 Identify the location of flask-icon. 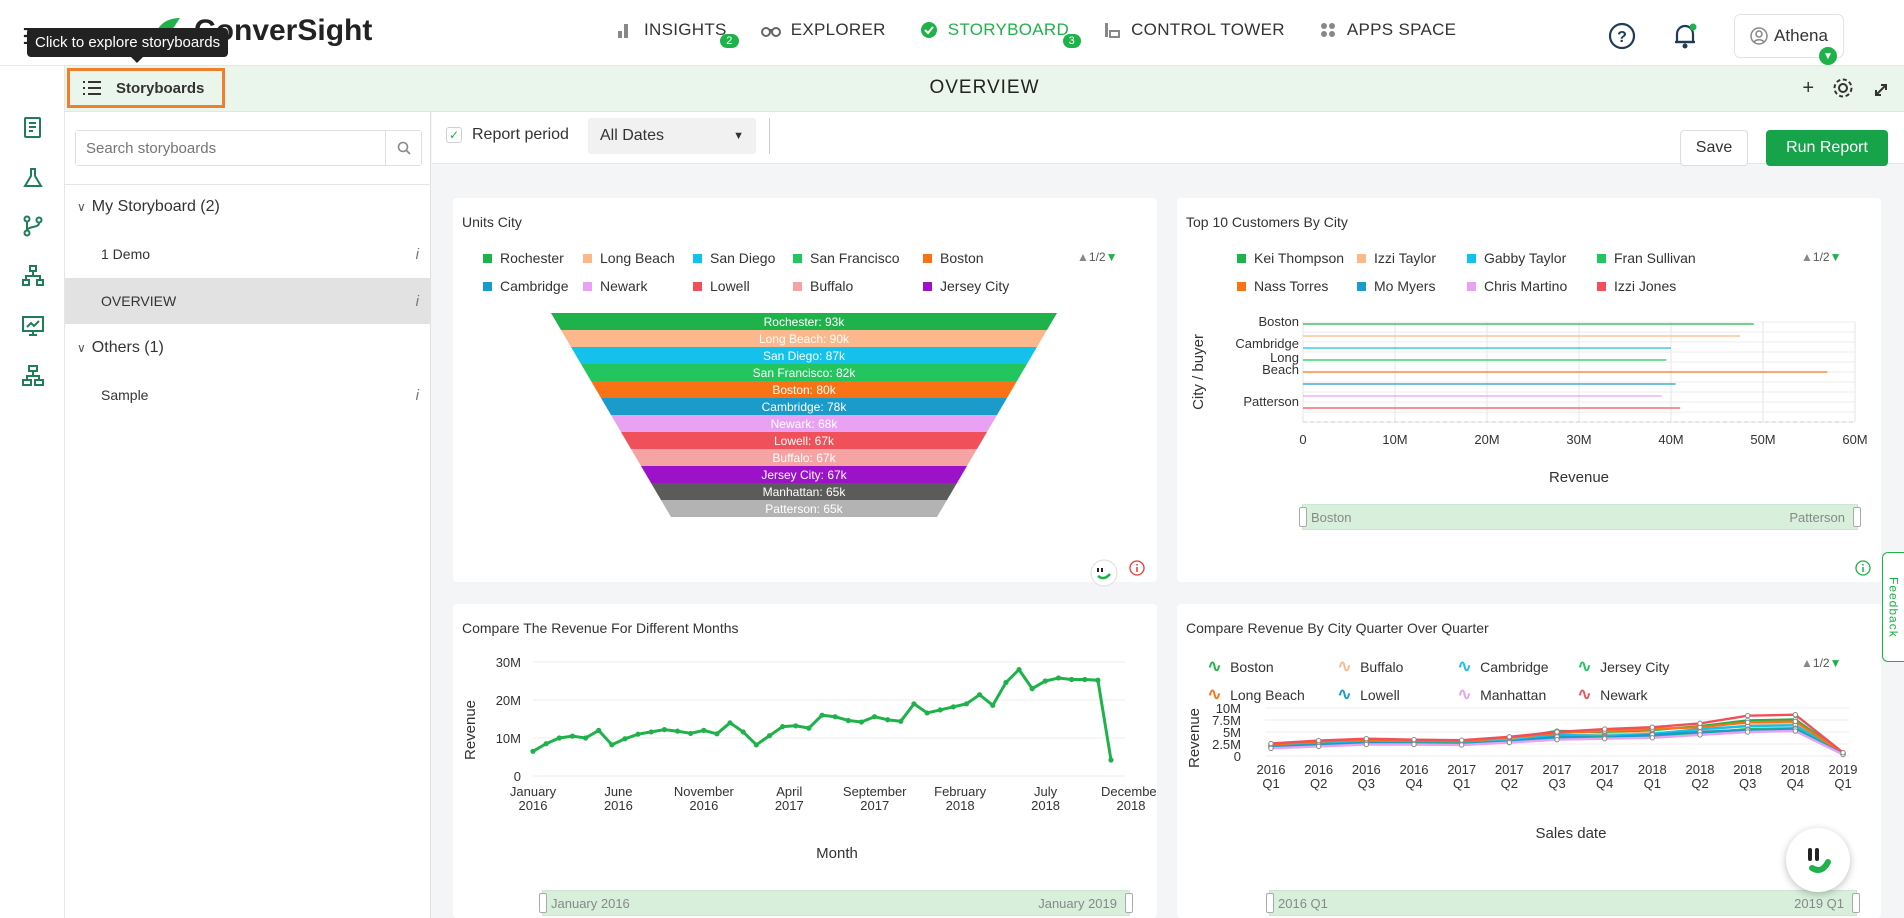
(33, 178).